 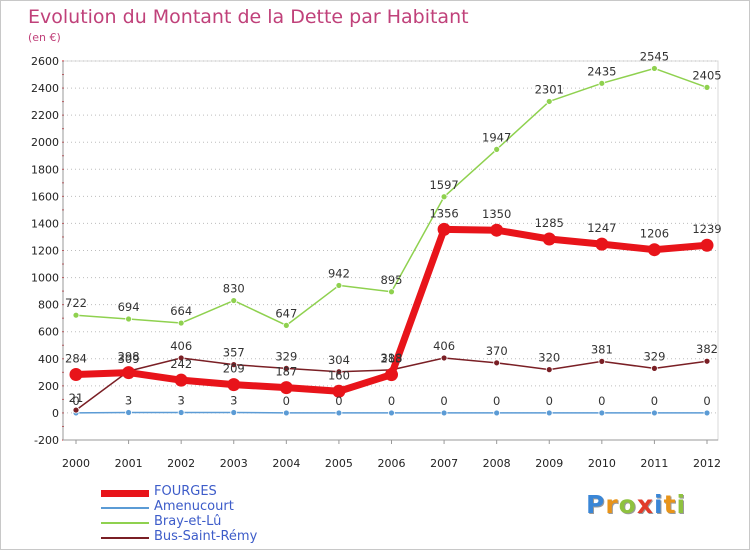 I want to click on y-tick-label: 1000, so click(x=45, y=278).